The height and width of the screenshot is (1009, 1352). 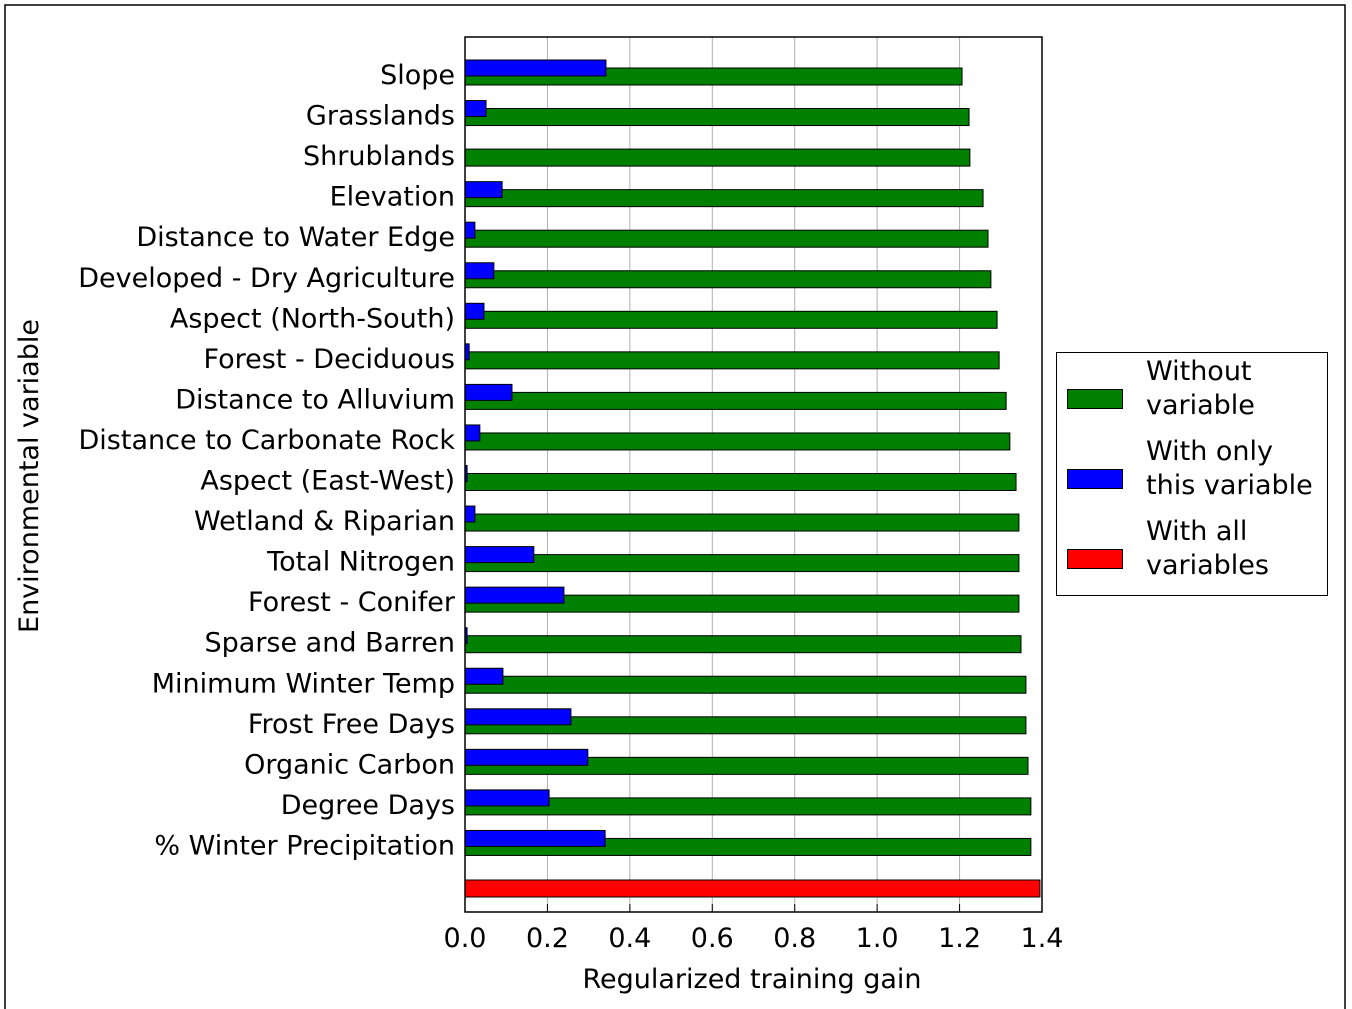 I want to click on y-tick-label: Elevation, so click(x=392, y=197).